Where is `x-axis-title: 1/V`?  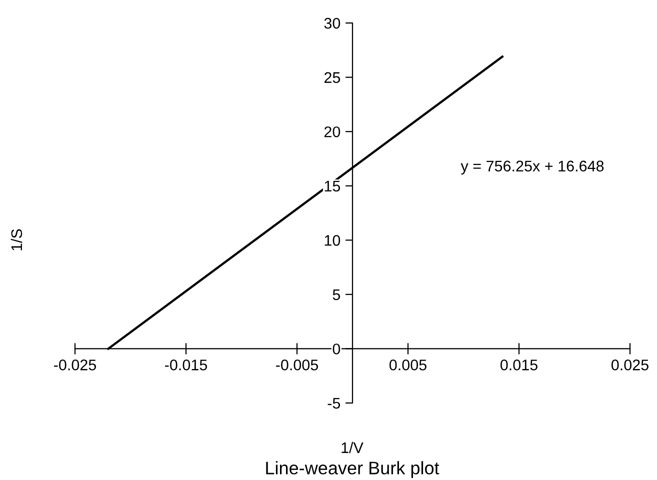 x-axis-title: 1/V is located at coordinates (353, 448).